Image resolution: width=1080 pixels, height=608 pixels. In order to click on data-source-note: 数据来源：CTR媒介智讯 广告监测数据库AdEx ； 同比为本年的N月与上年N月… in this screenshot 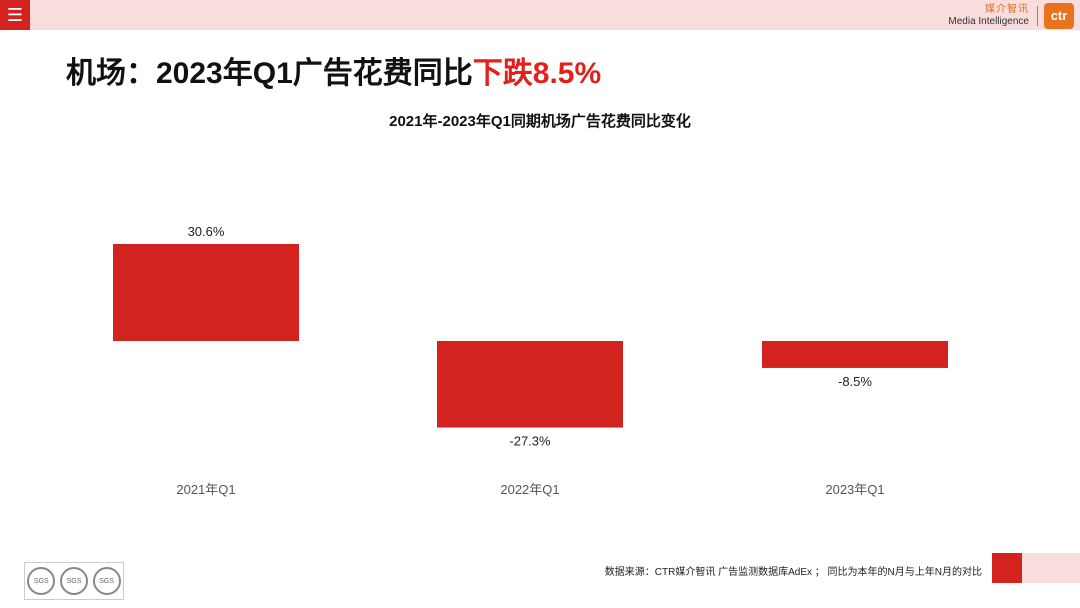, I will do `click(793, 572)`.